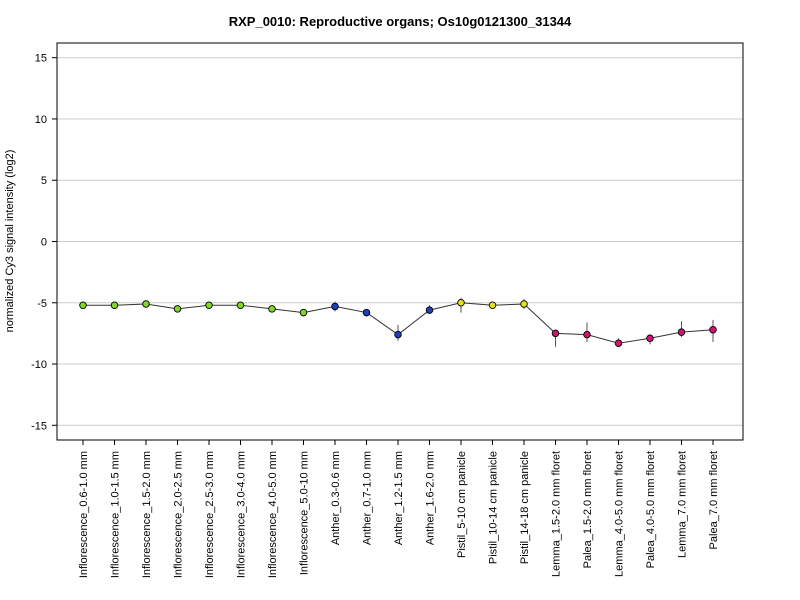  What do you see at coordinates (714, 500) in the screenshot?
I see `x-tick-label: Palea_7.0 mm floret` at bounding box center [714, 500].